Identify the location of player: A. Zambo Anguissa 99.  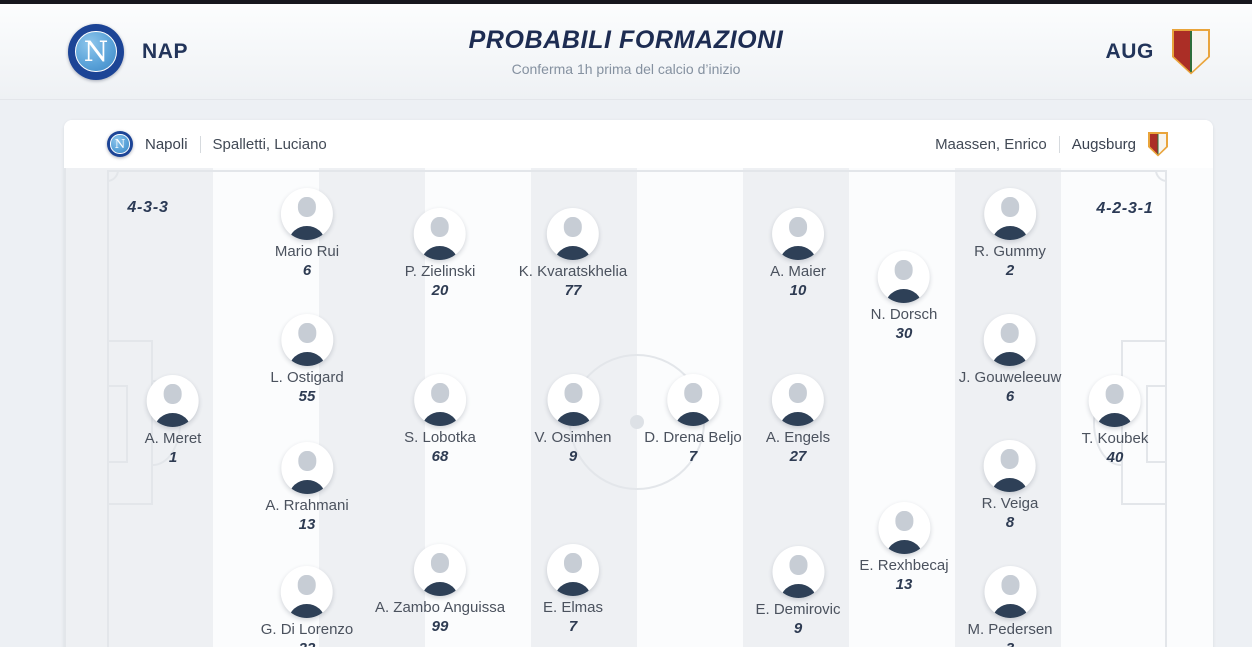
(440, 590).